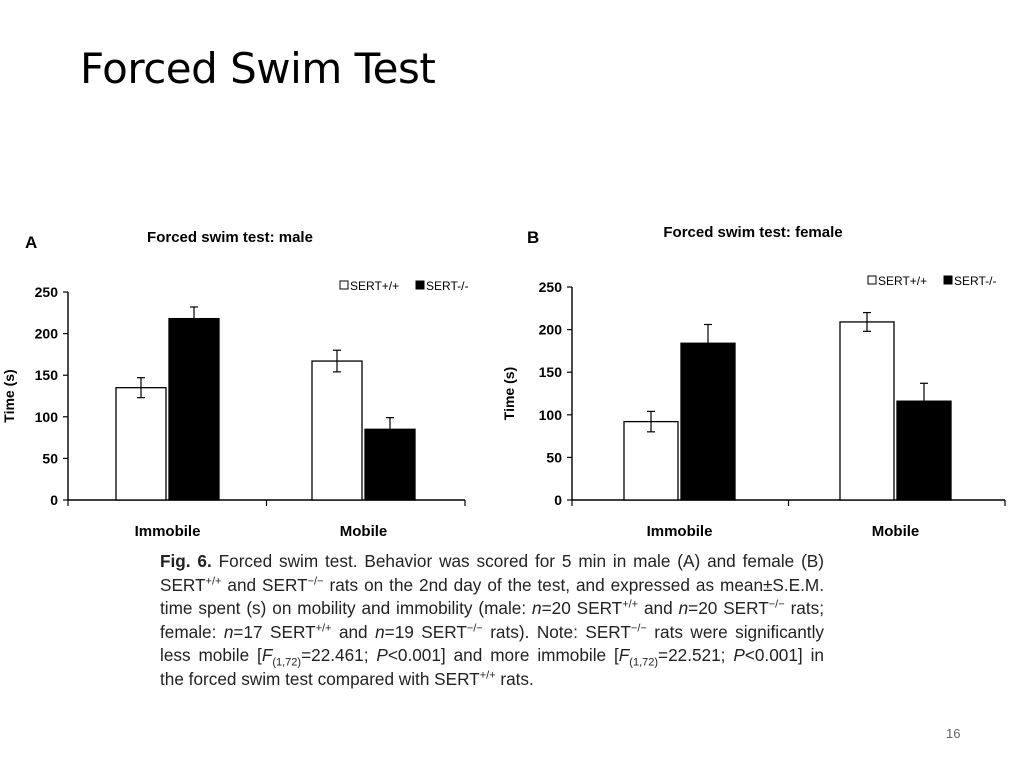  What do you see at coordinates (953, 733) in the screenshot?
I see `page-number: 16` at bounding box center [953, 733].